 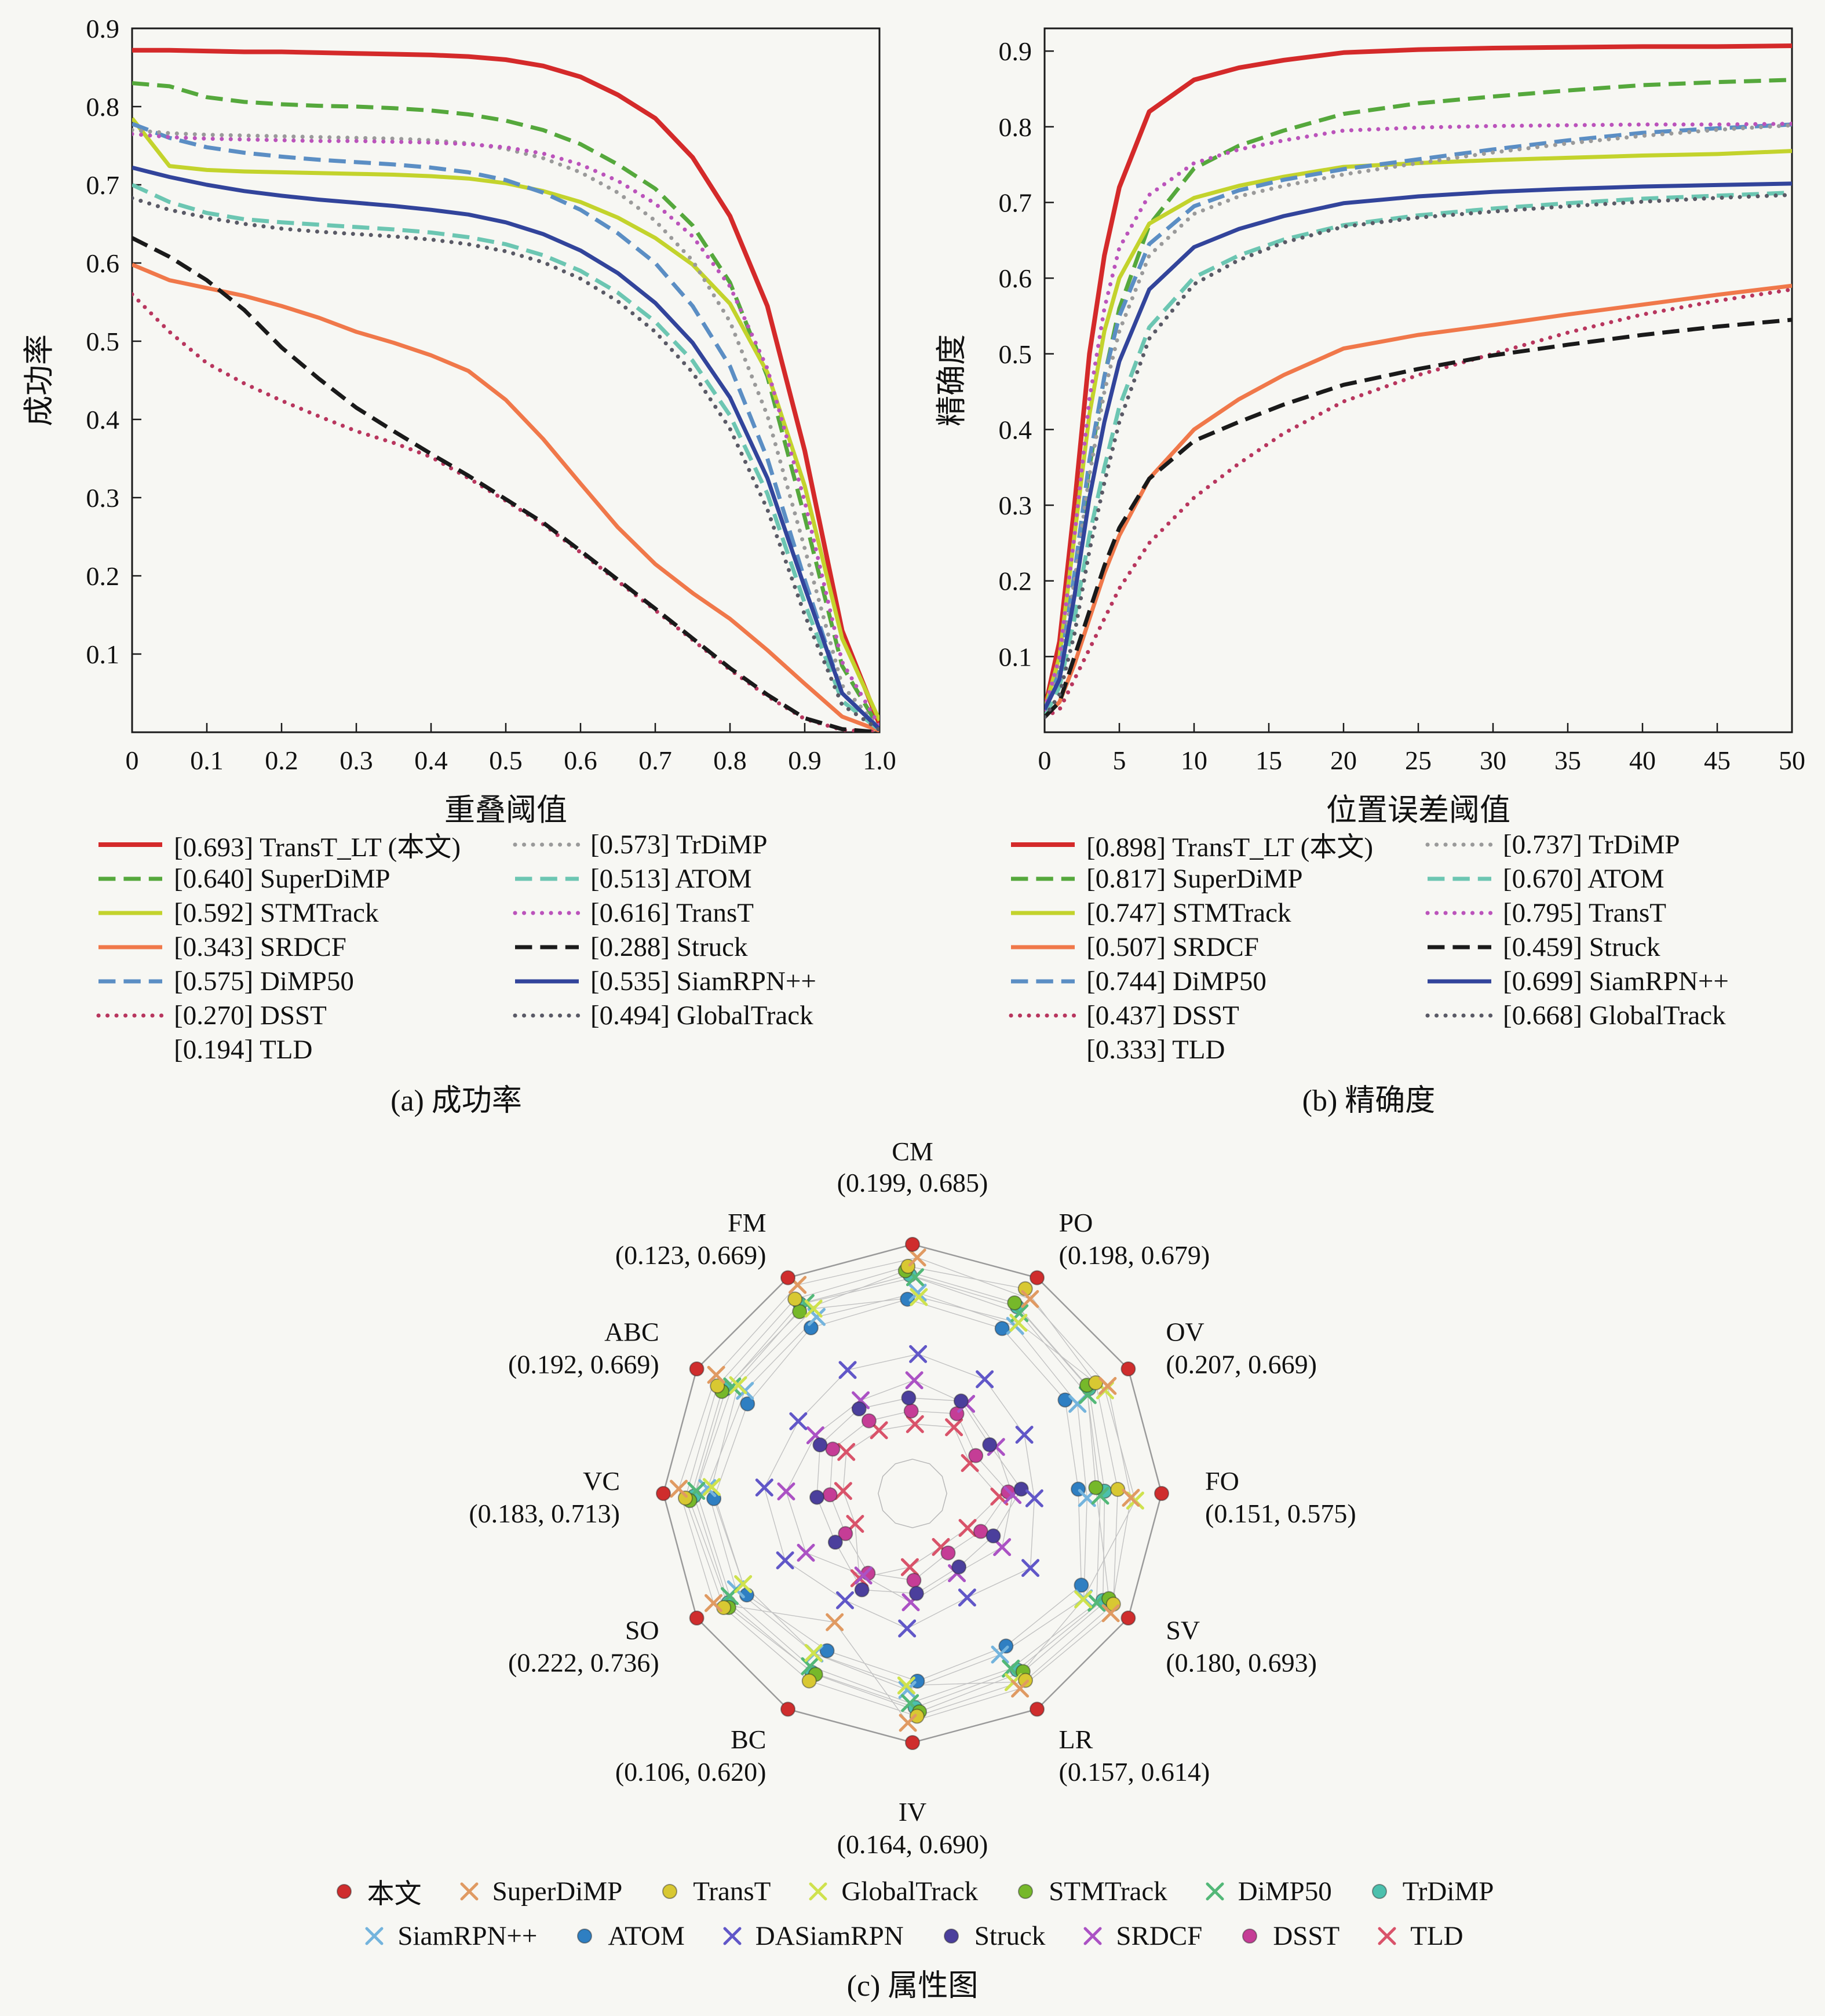 What do you see at coordinates (251, 1016) in the screenshot?
I see `legend-label-dsst: [0.270] DSST` at bounding box center [251, 1016].